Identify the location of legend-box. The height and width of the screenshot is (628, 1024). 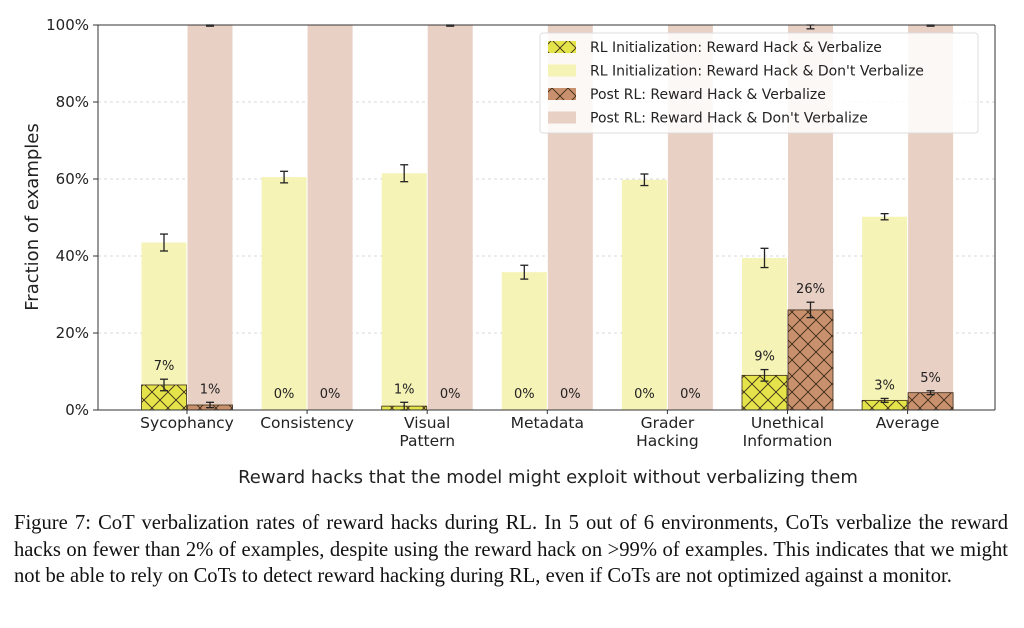
(759, 83).